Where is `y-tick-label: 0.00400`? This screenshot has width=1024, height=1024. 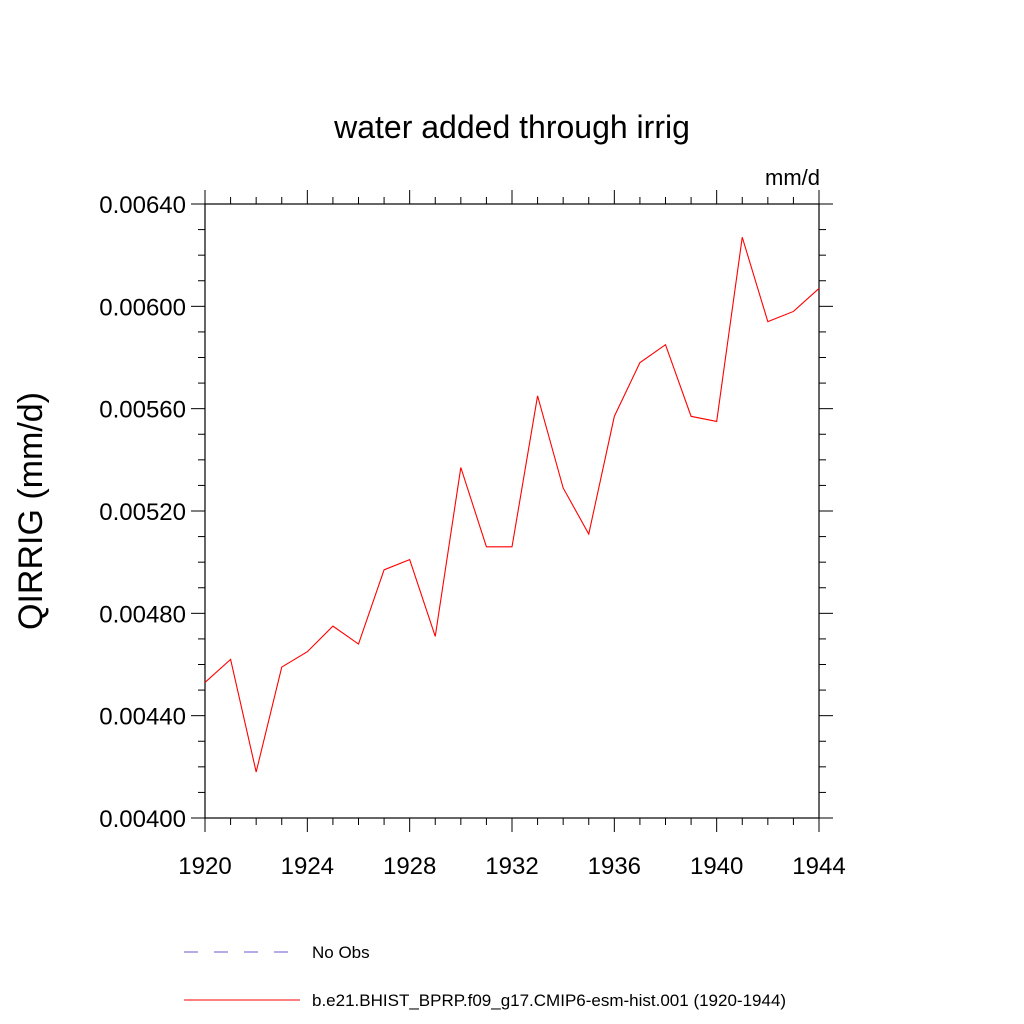 y-tick-label: 0.00400 is located at coordinates (142, 819).